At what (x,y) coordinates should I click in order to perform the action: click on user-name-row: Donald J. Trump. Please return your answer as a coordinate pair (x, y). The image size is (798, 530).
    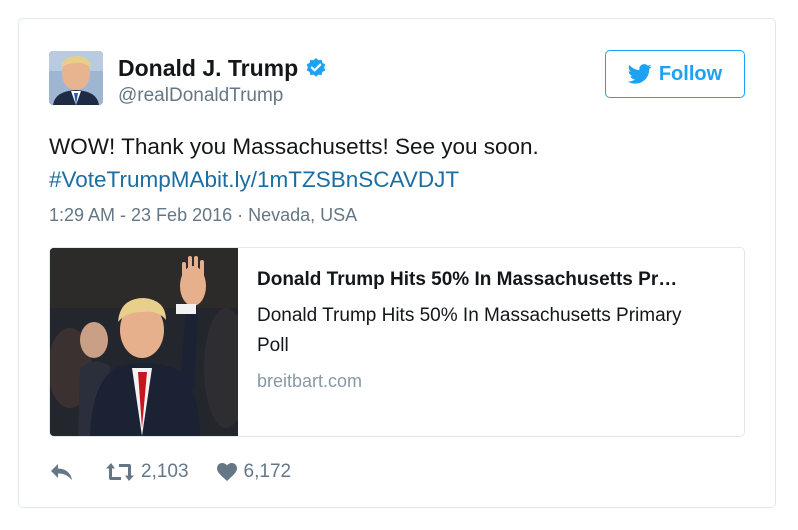
    Looking at the image, I should click on (222, 68).